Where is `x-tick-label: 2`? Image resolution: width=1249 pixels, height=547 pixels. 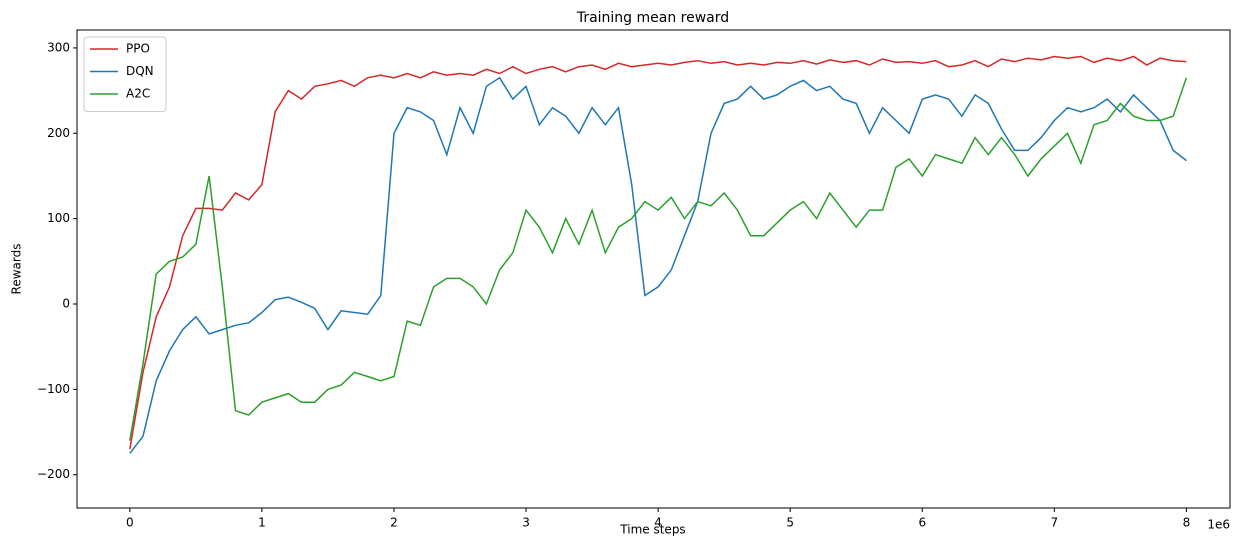
x-tick-label: 2 is located at coordinates (394, 523).